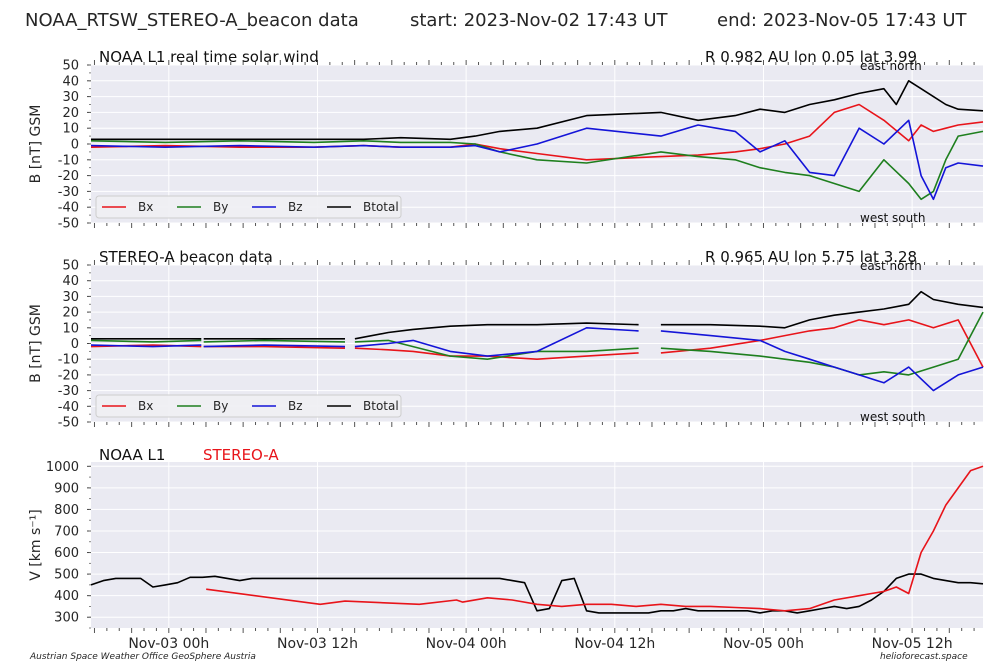 The width and height of the screenshot is (1000, 667). I want to click on y-tick-label: 700, so click(66, 531).